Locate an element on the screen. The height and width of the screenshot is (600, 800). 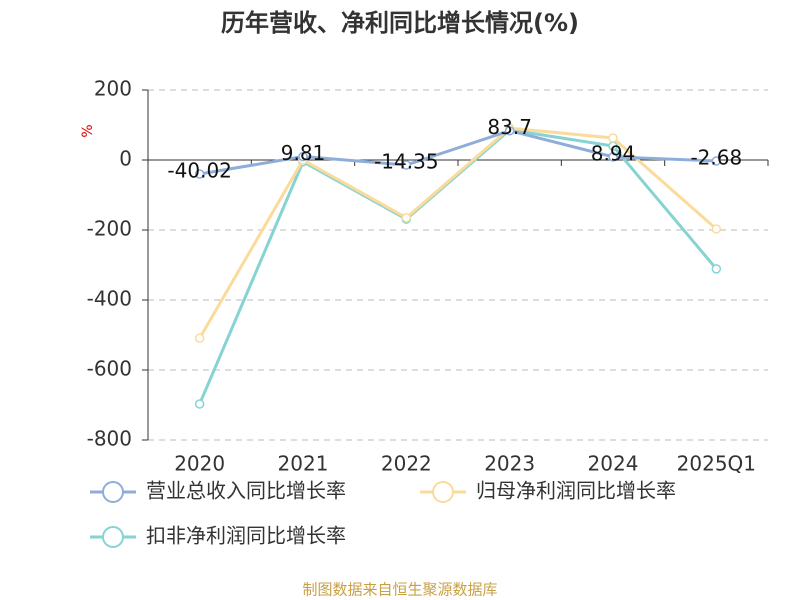
x-tick-label: 2023 is located at coordinates (509, 464).